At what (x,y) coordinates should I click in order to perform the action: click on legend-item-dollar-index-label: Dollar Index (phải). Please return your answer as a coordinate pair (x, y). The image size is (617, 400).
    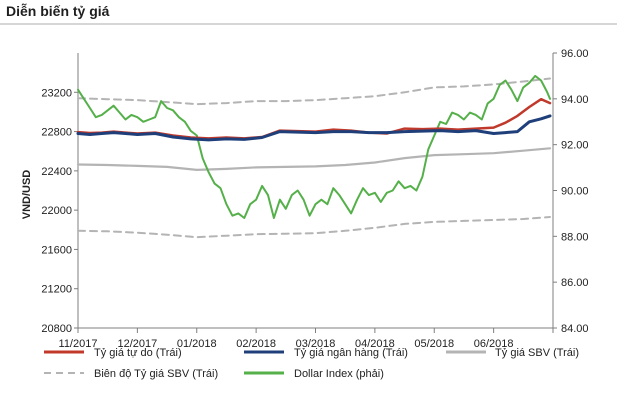
    Looking at the image, I should click on (339, 374).